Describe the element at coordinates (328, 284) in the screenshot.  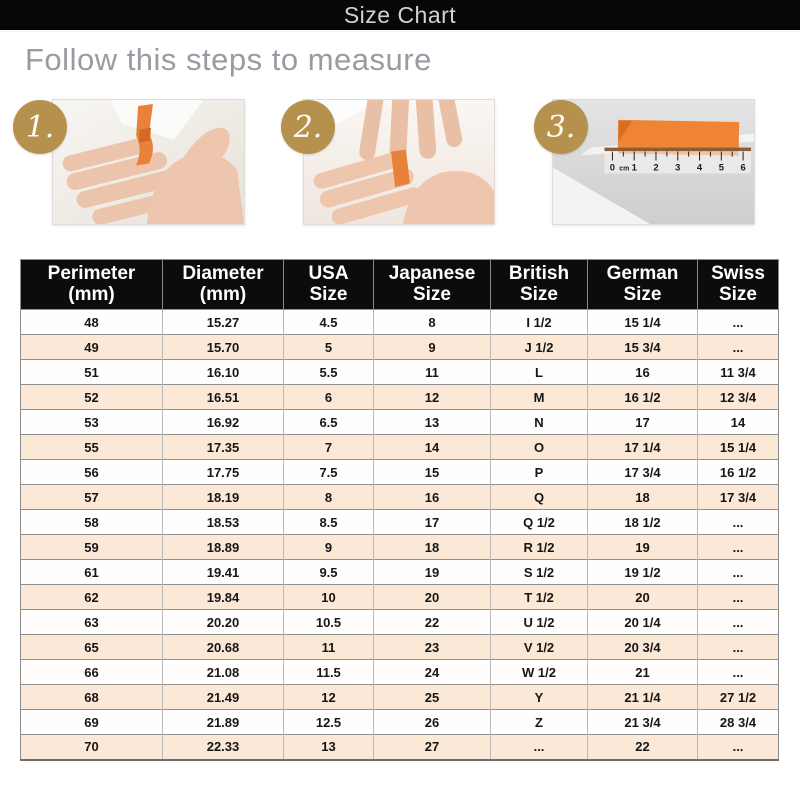
I see `column-header: USA Size` at that location.